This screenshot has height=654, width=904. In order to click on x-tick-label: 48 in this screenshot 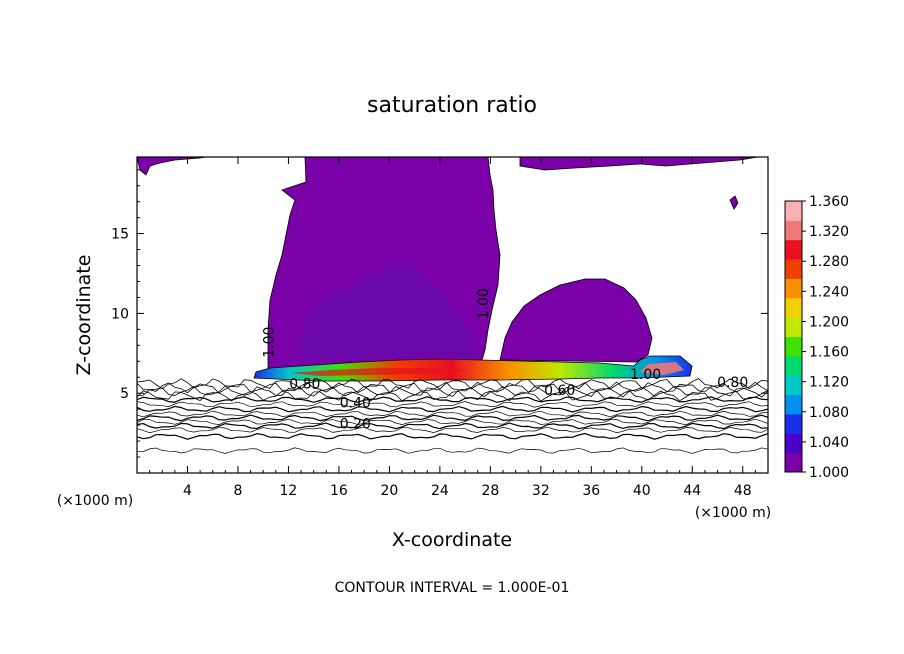, I will do `click(743, 491)`.